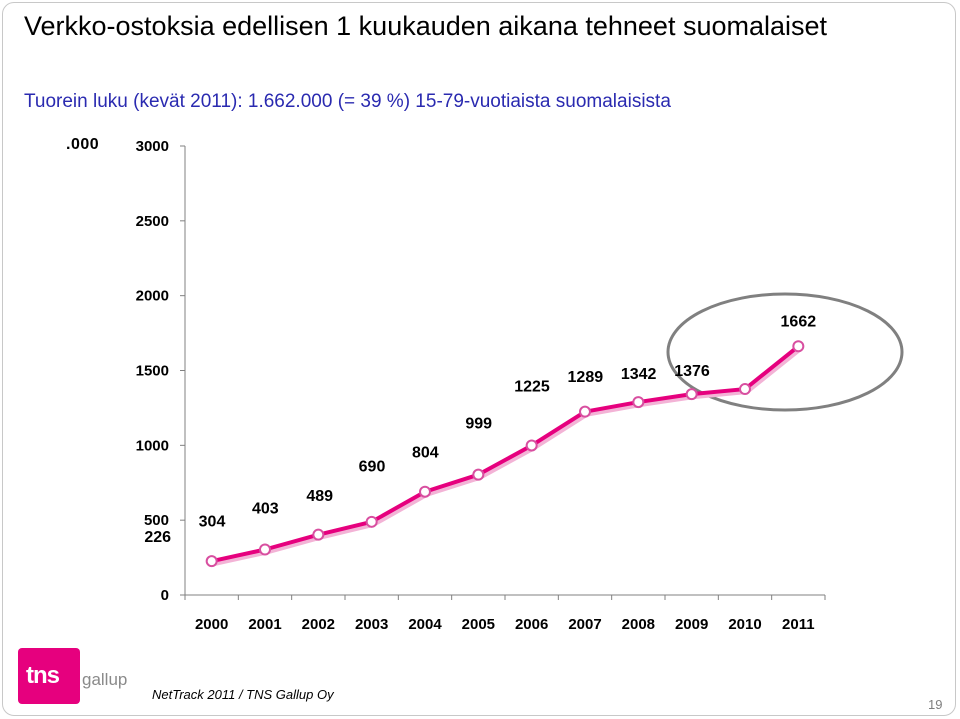  I want to click on x-tick-label: 2002, so click(318, 624).